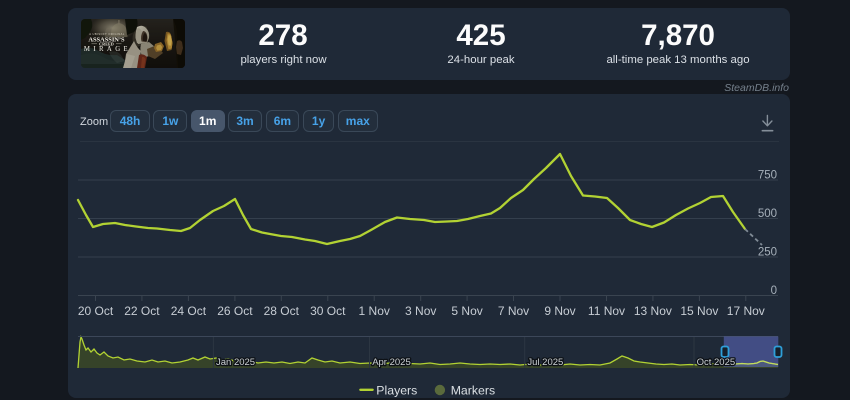 The width and height of the screenshot is (850, 400). What do you see at coordinates (699, 311) in the screenshot?
I see `svg-text: 15 Nov` at bounding box center [699, 311].